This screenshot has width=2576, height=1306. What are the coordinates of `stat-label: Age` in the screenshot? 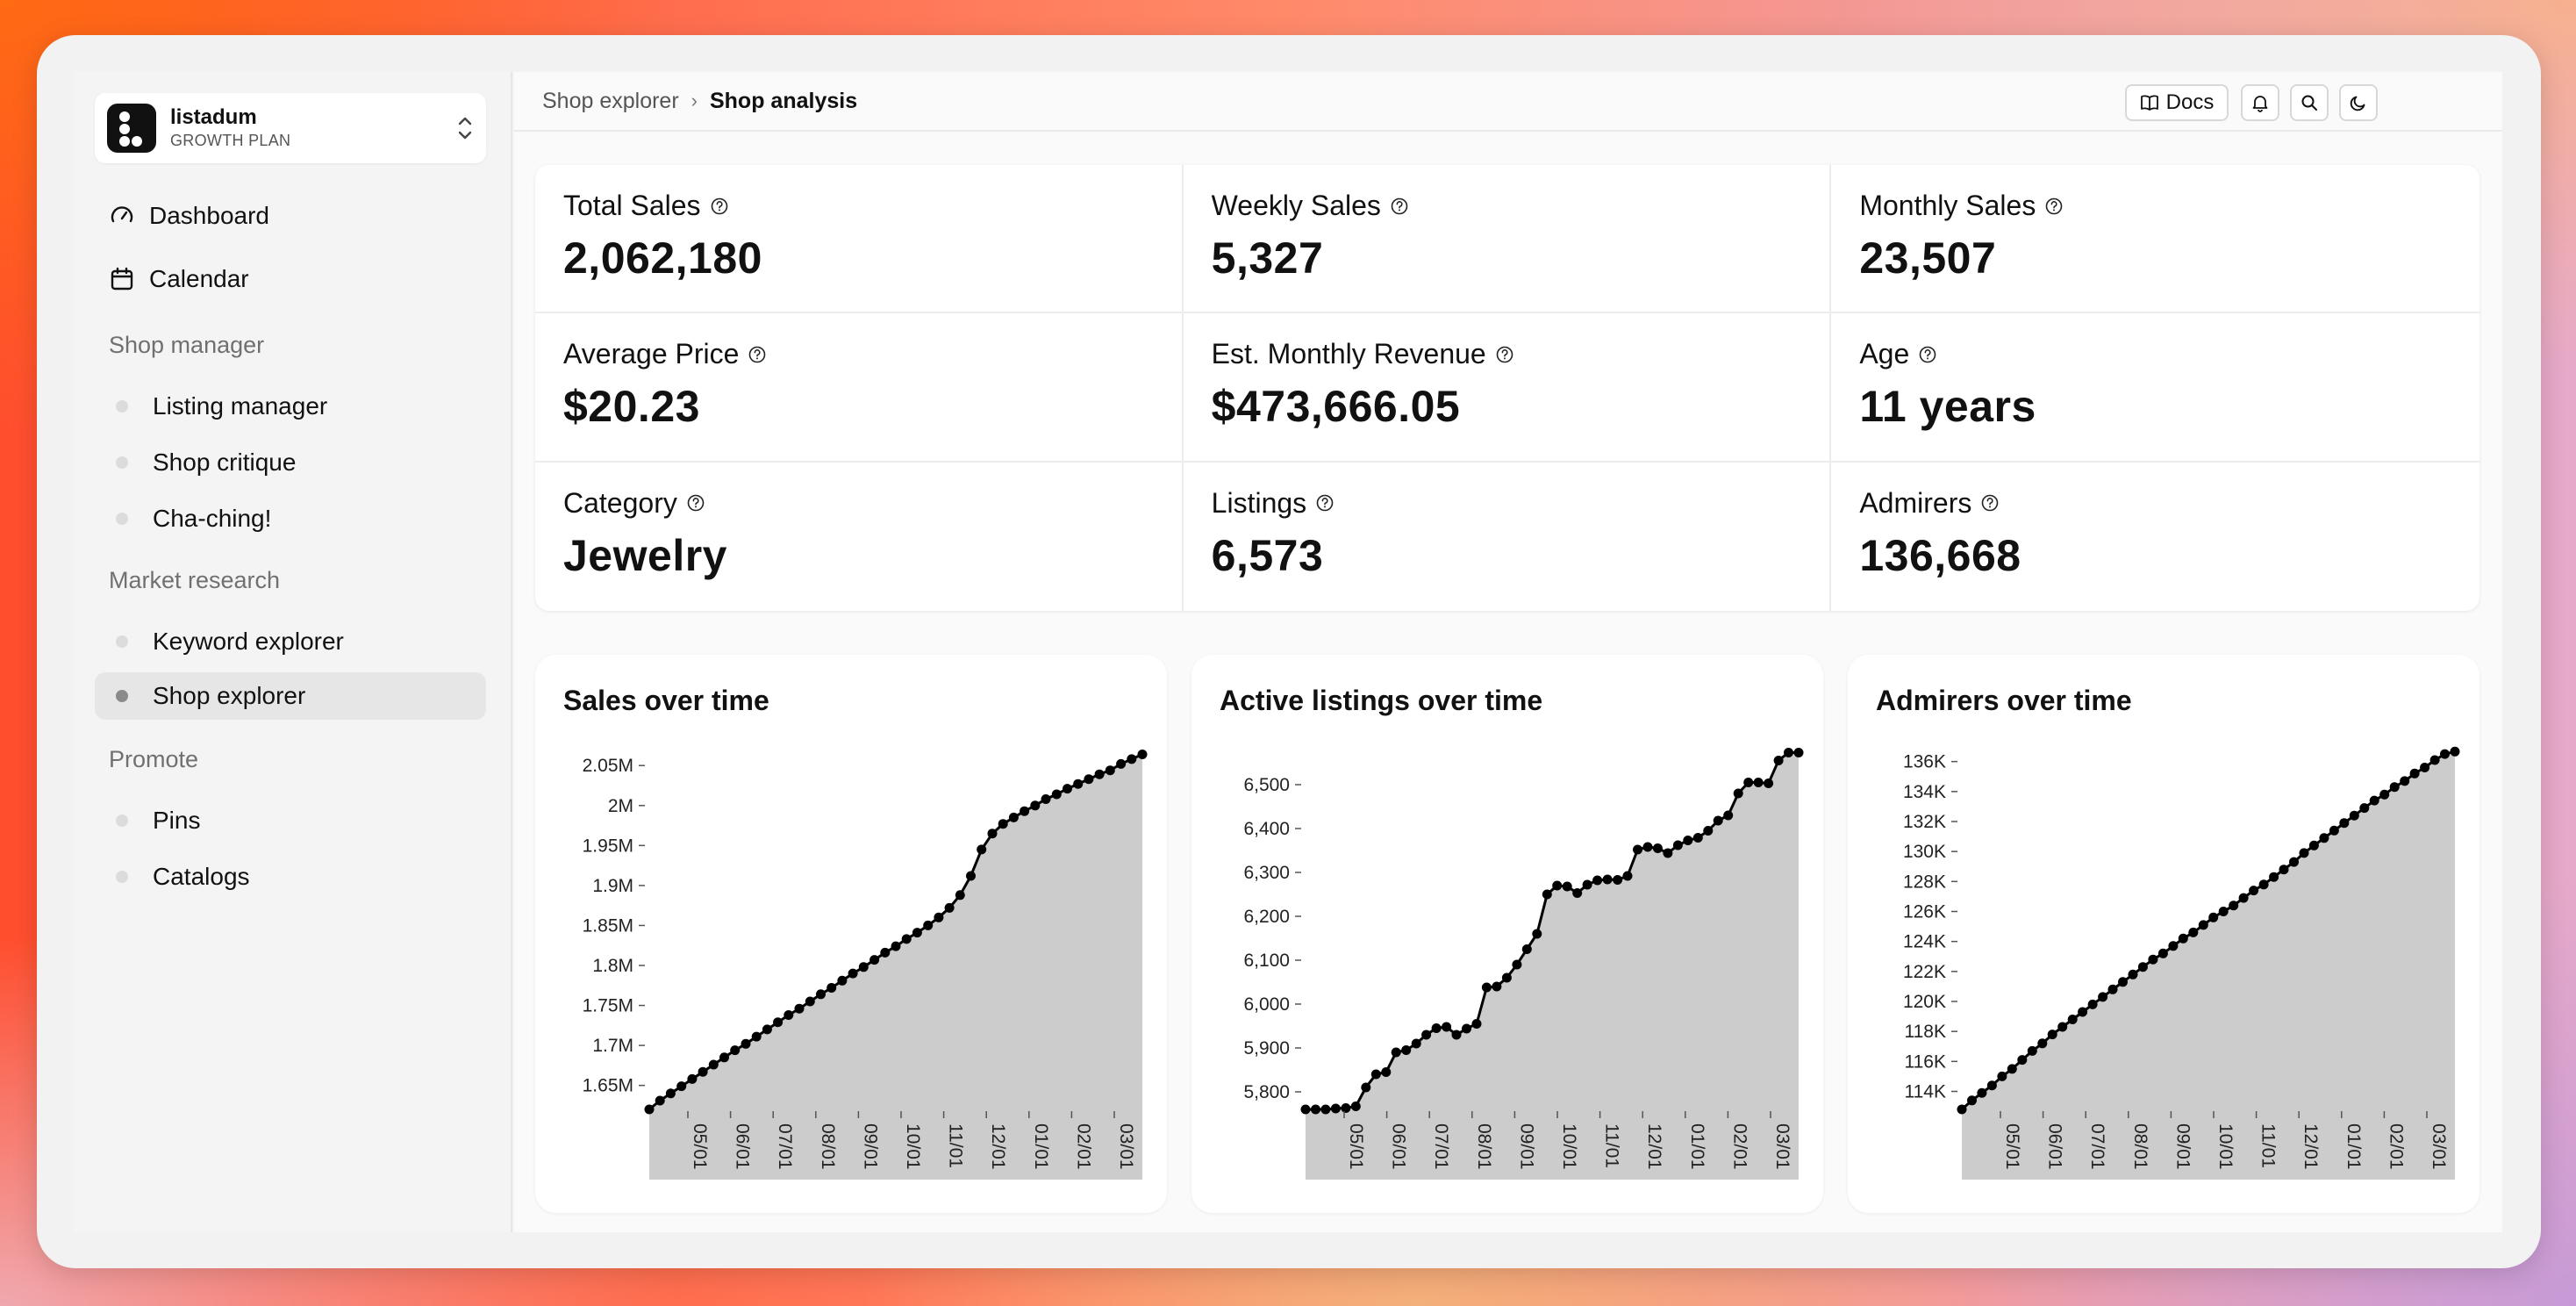 It's located at (1884, 354).